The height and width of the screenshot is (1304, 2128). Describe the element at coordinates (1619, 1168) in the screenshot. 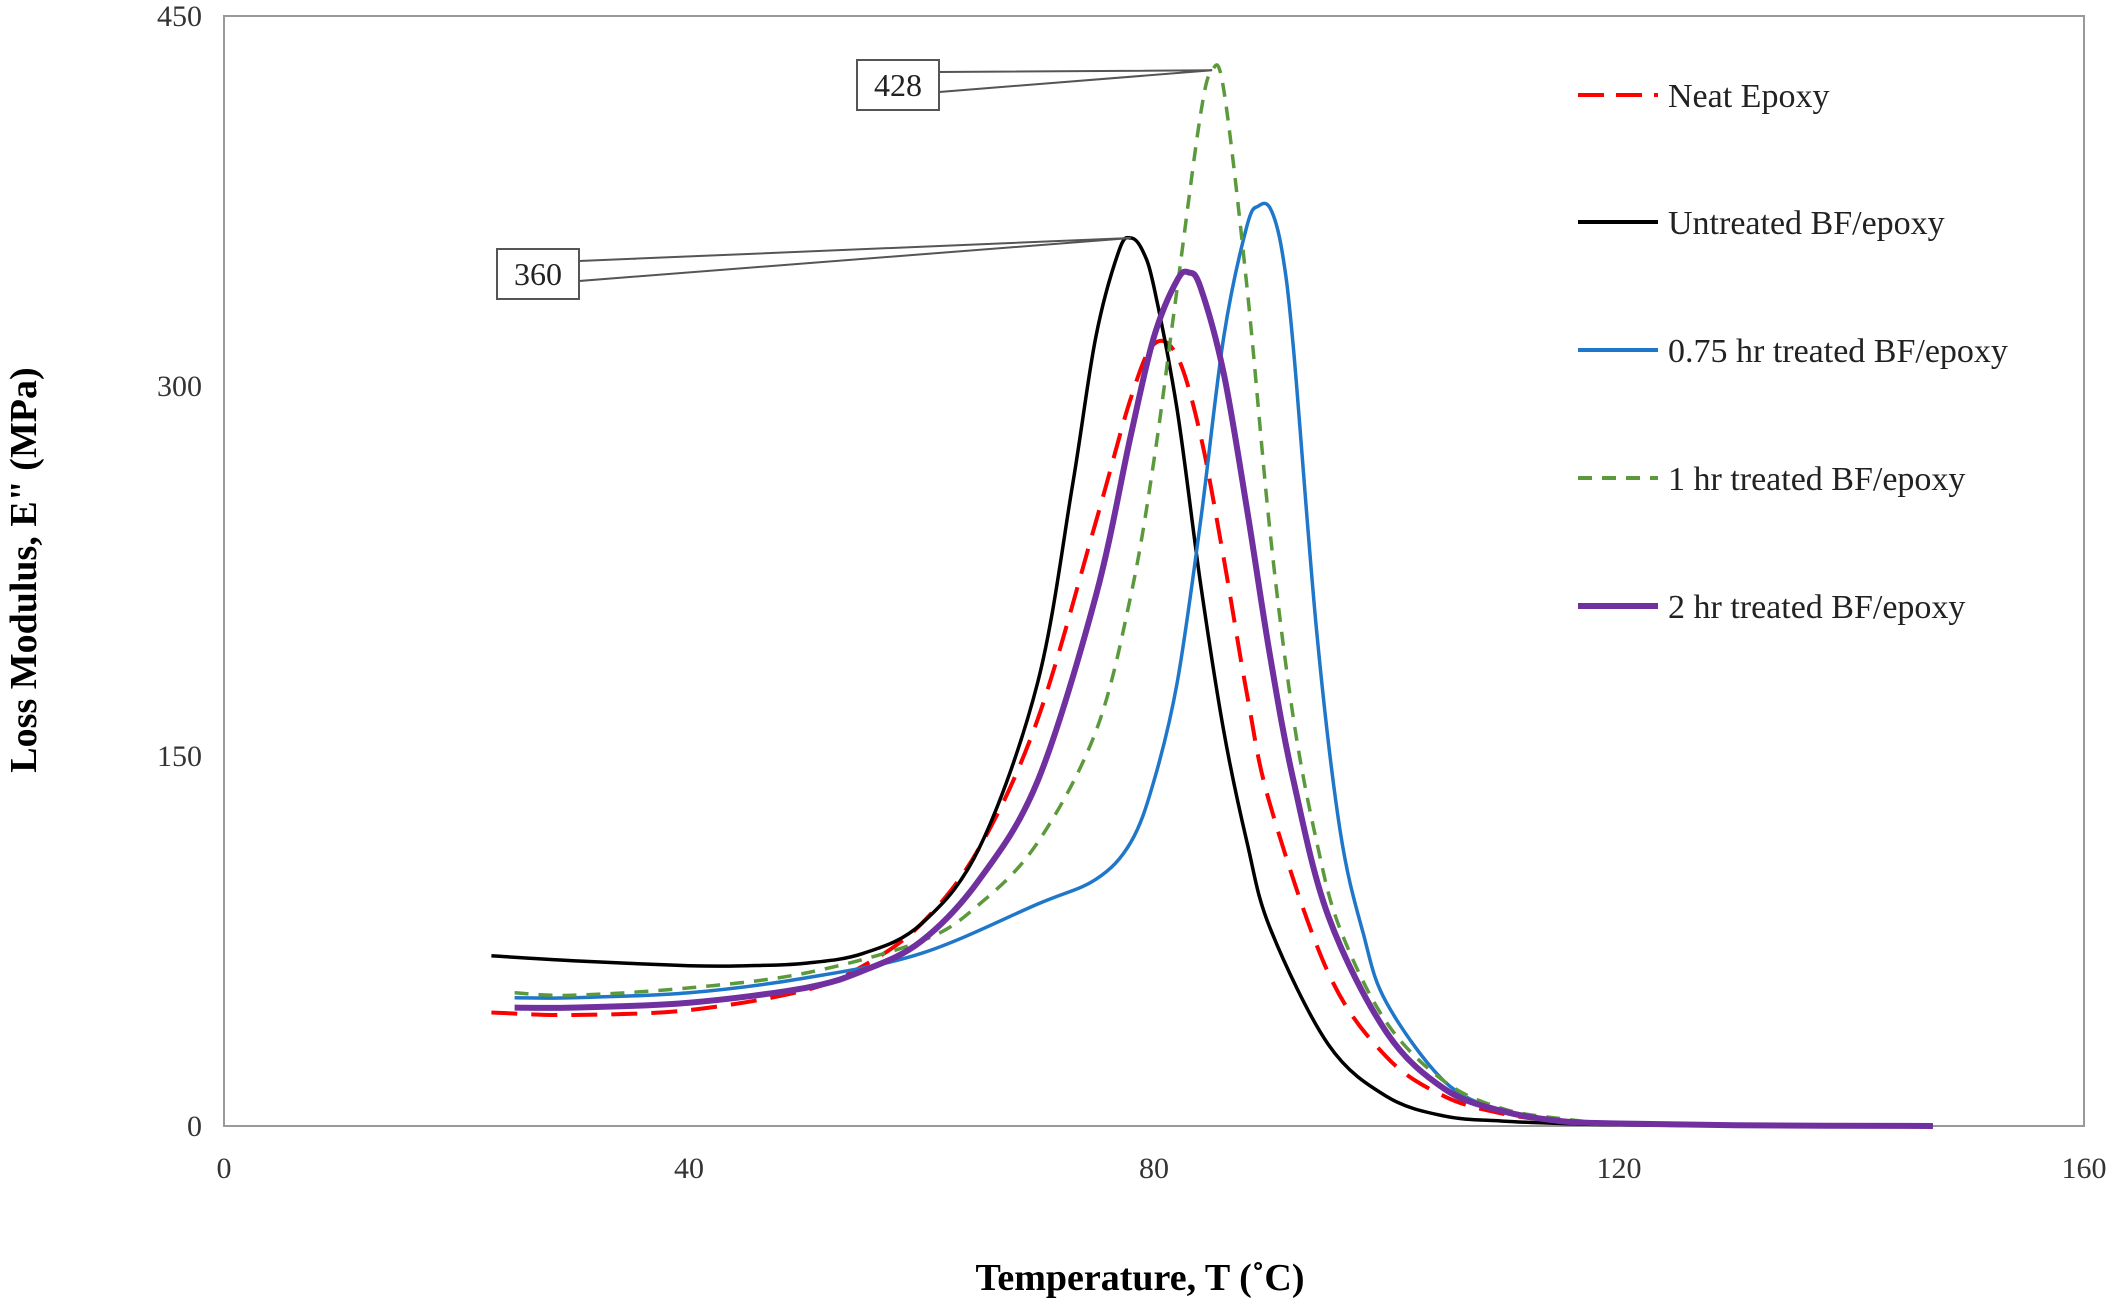

I see `x-tick-label: 120` at that location.